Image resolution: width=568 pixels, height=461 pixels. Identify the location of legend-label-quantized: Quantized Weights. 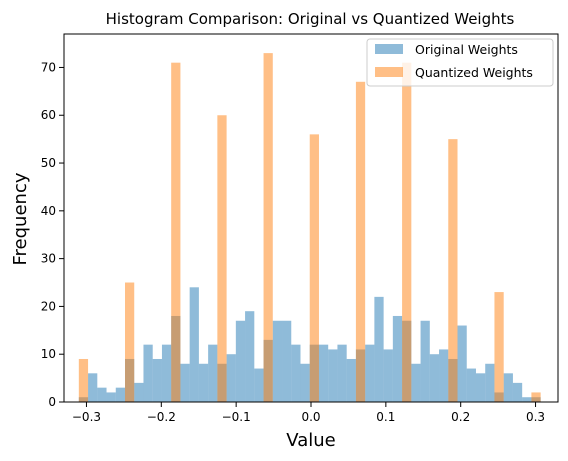
(474, 72).